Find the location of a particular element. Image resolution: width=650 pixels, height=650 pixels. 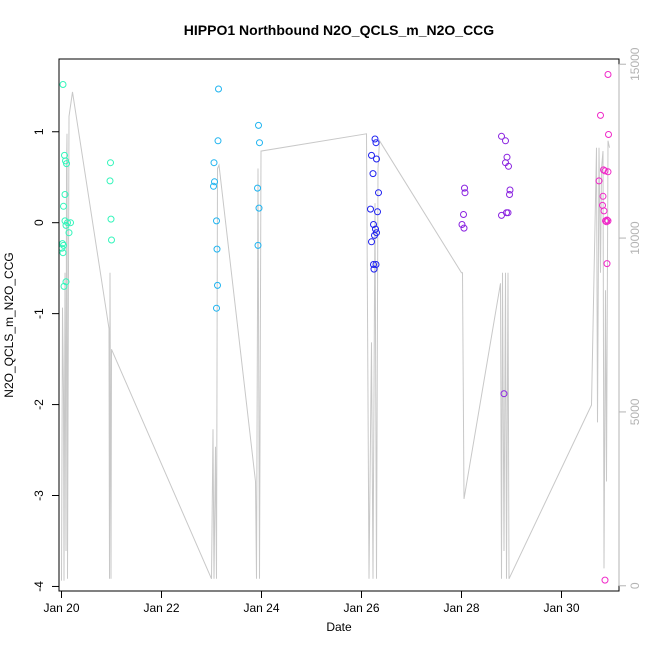

x-tick-label: Jan 26 is located at coordinates (361, 608).